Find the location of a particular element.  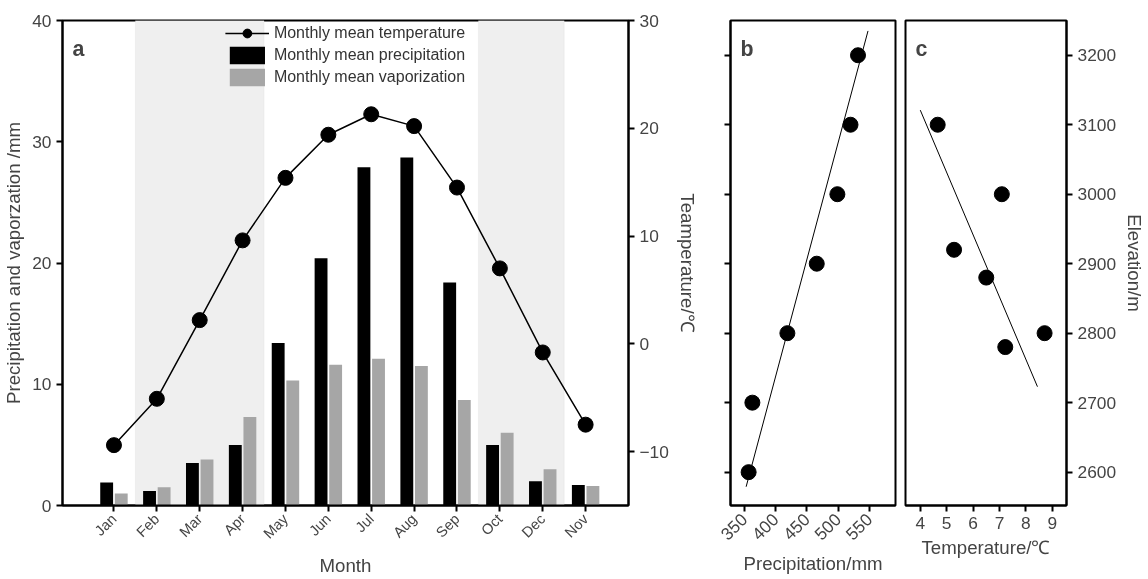

y-tick-label: 10 is located at coordinates (42, 384).